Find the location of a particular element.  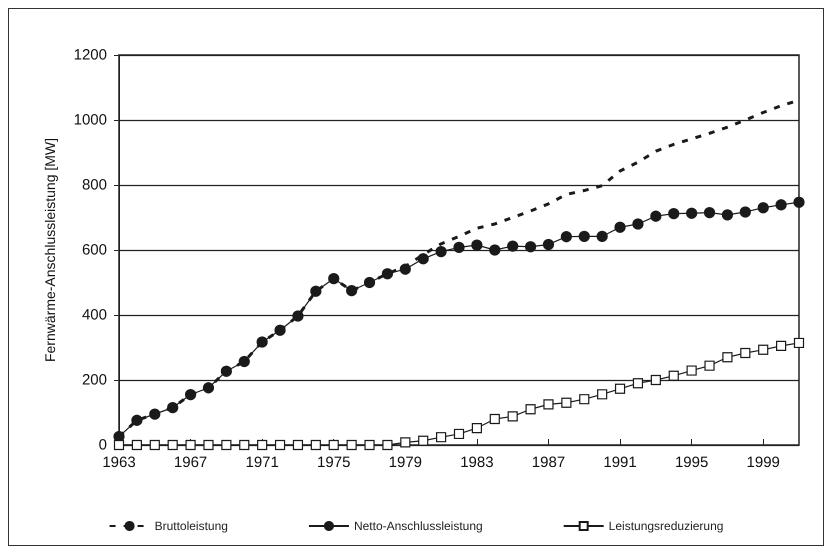

y-tick-label: 600 is located at coordinates (94, 250).